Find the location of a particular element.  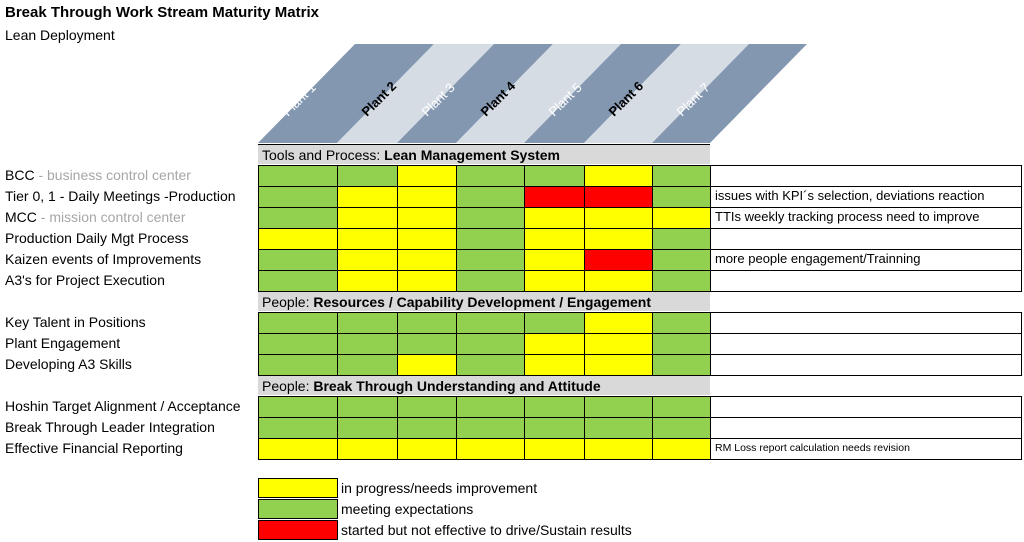

row-label-text: Tier 0, 1 - Daily Meetings -Production is located at coordinates (120, 196).